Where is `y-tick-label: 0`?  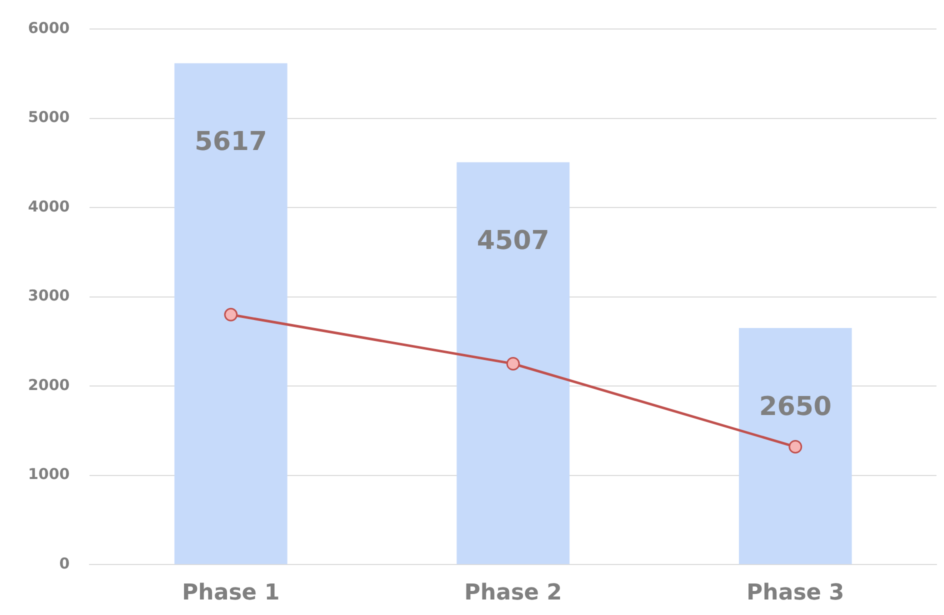
y-tick-label: 0 is located at coordinates (64, 563).